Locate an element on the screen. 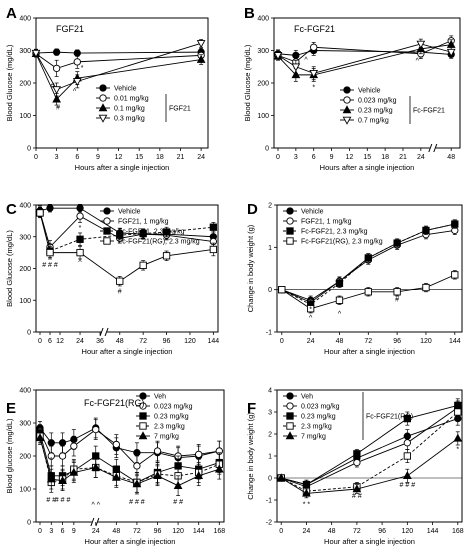 Image resolution: width=474 pixels, height=560 pixels. axis-break-mark is located at coordinates (435, 148).